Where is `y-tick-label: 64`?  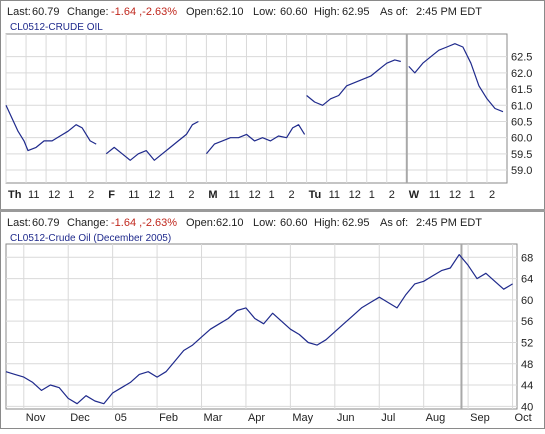
y-tick-label: 64 is located at coordinates (527, 280).